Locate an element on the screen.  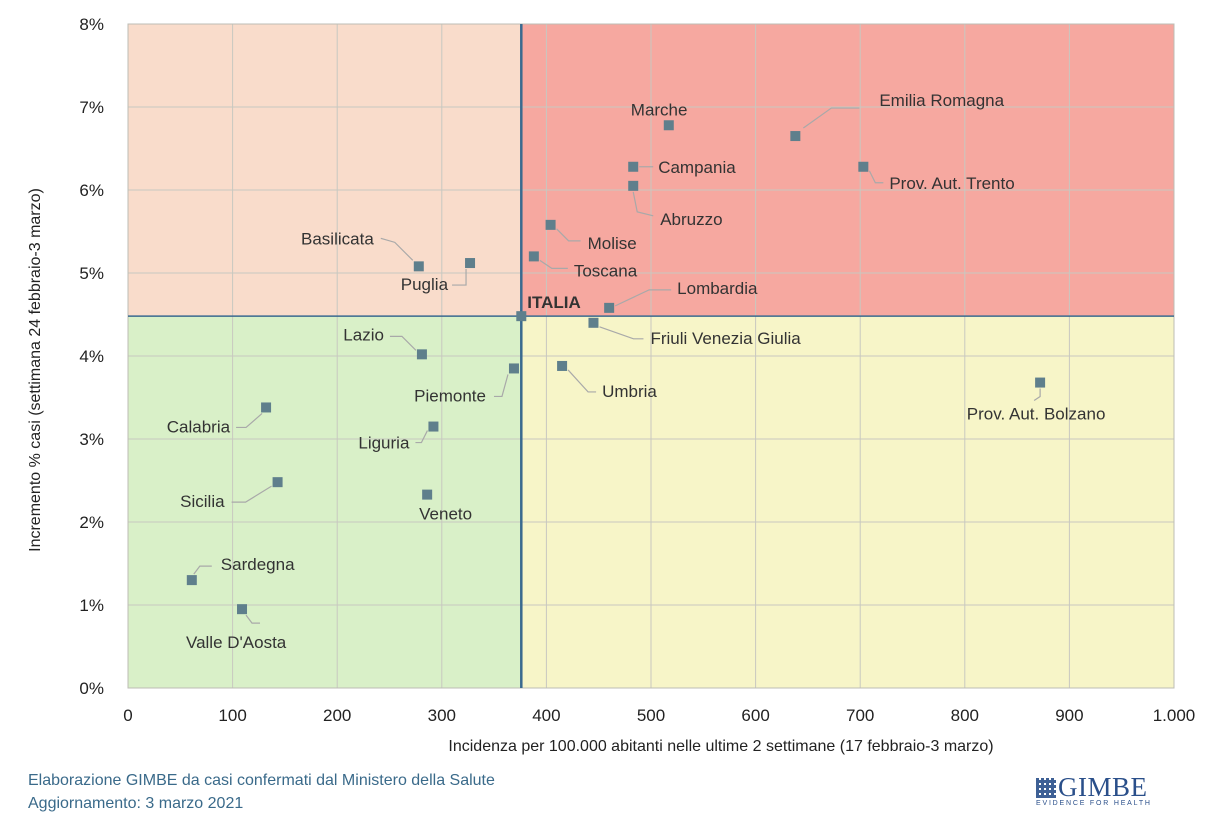
leader-line-toscana is located at coordinates (553, 264).